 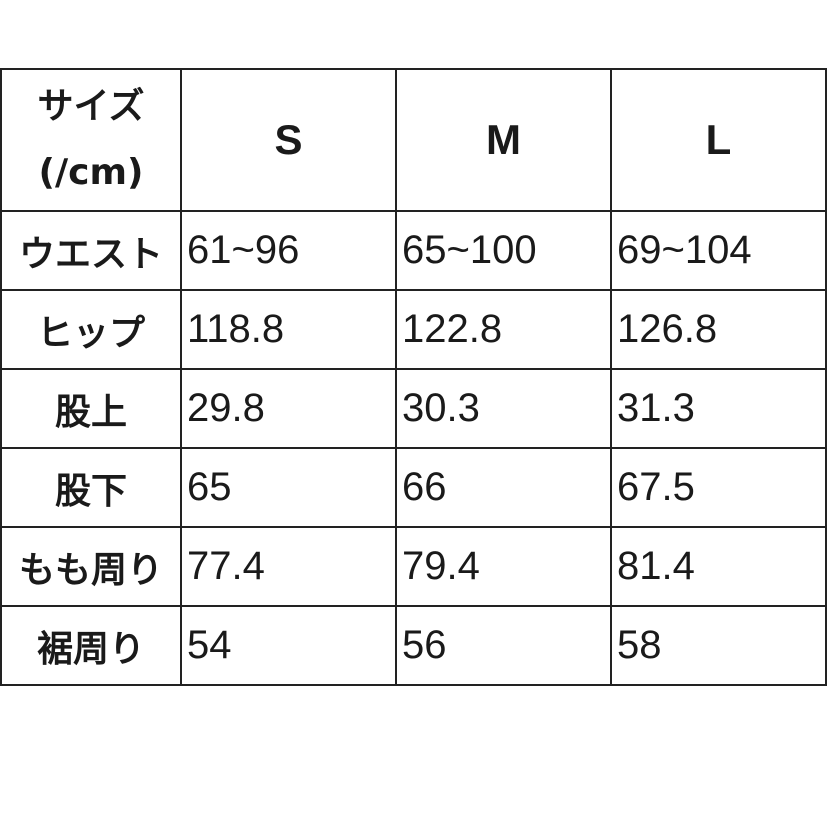 I want to click on row-label: もも周り, so click(x=91, y=566).